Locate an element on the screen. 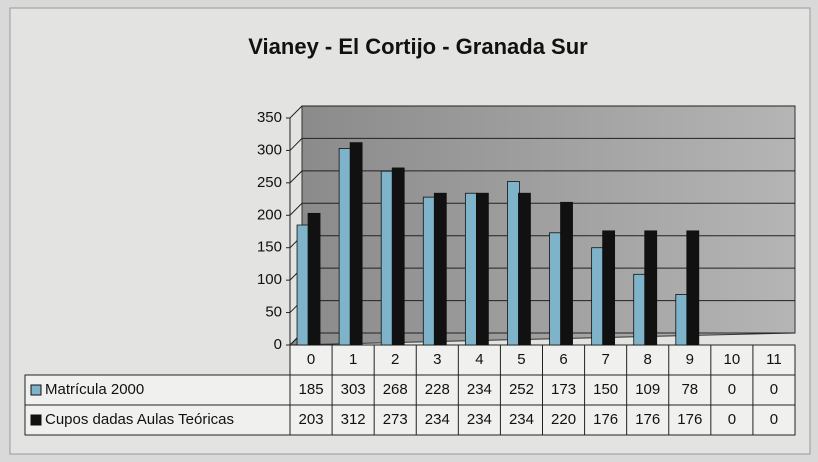  x-tick-label: 9 is located at coordinates (690, 359).